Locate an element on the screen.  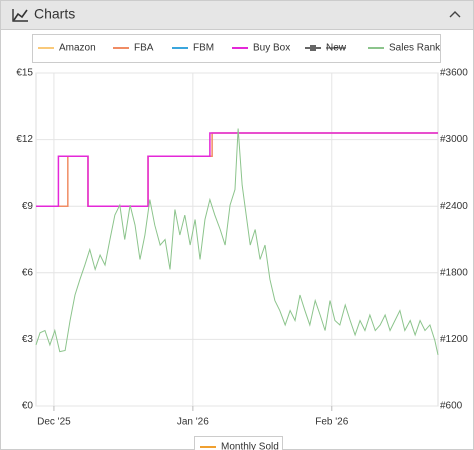
y2-tick-label: #3600 is located at coordinates (454, 73).